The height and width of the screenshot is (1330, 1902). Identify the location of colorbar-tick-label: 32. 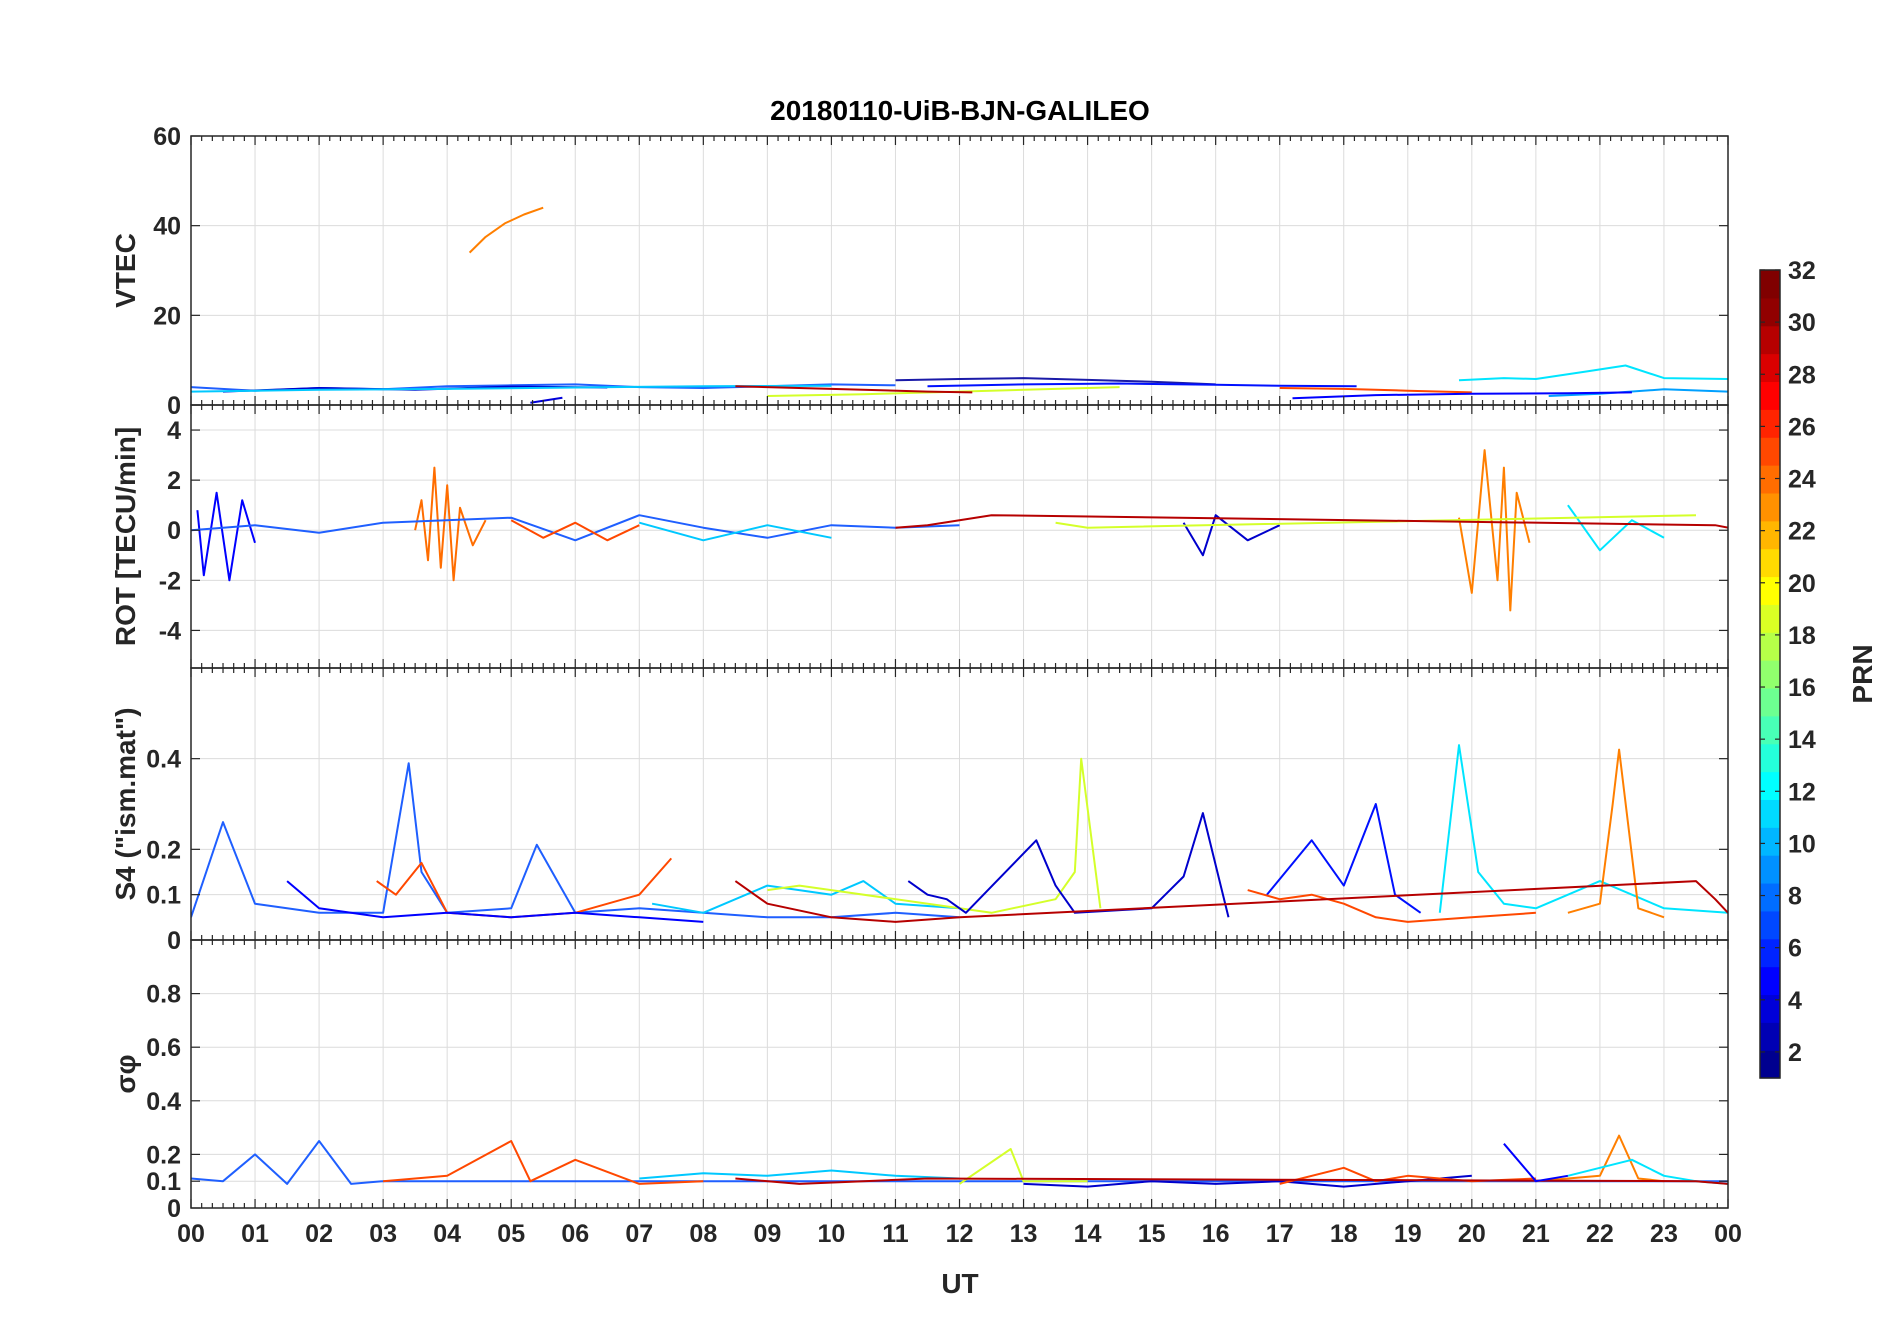
(1802, 271).